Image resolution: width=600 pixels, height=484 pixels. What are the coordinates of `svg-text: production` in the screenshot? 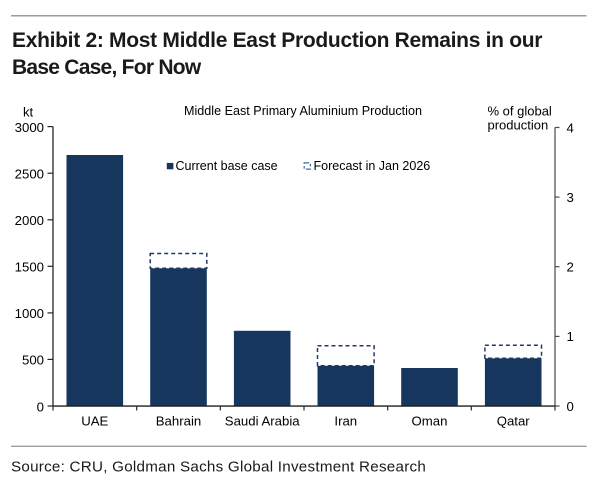 It's located at (518, 125).